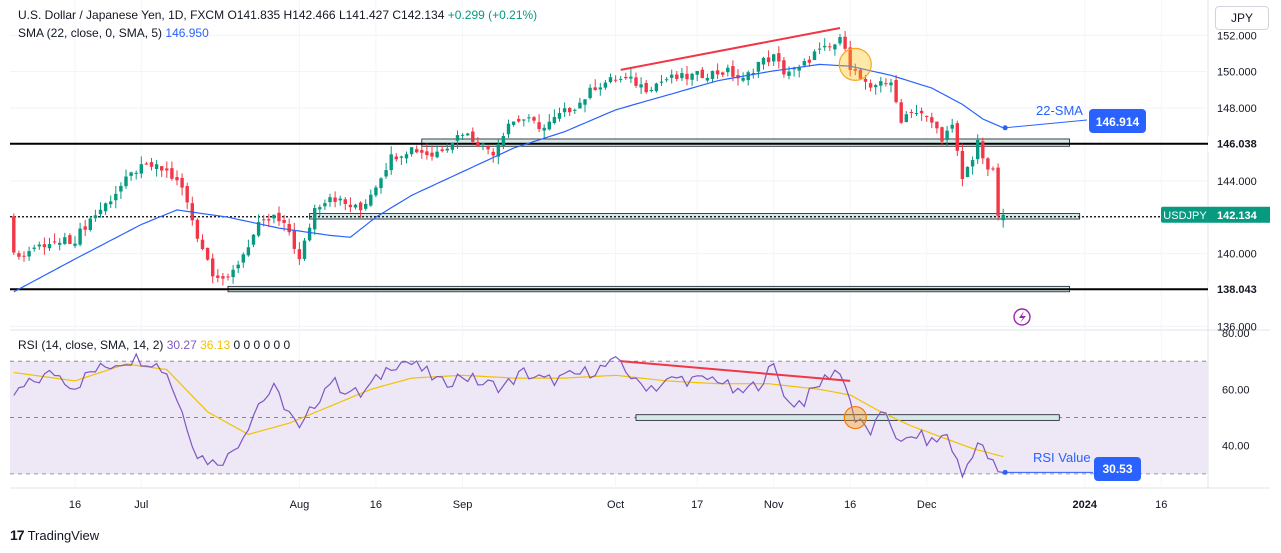 The image size is (1281, 553). I want to click on sma-annotation-line, so click(1046, 124).